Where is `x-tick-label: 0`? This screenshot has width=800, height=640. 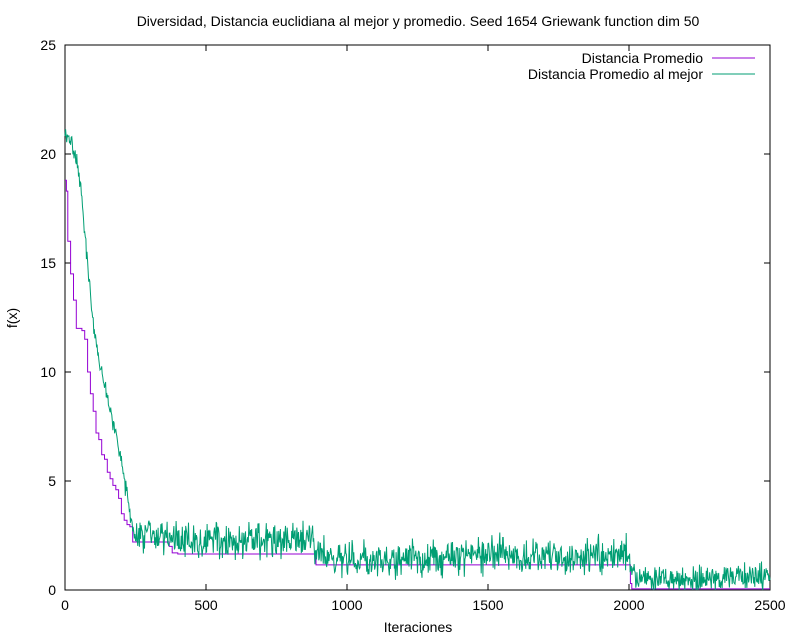
x-tick-label: 0 is located at coordinates (65, 605).